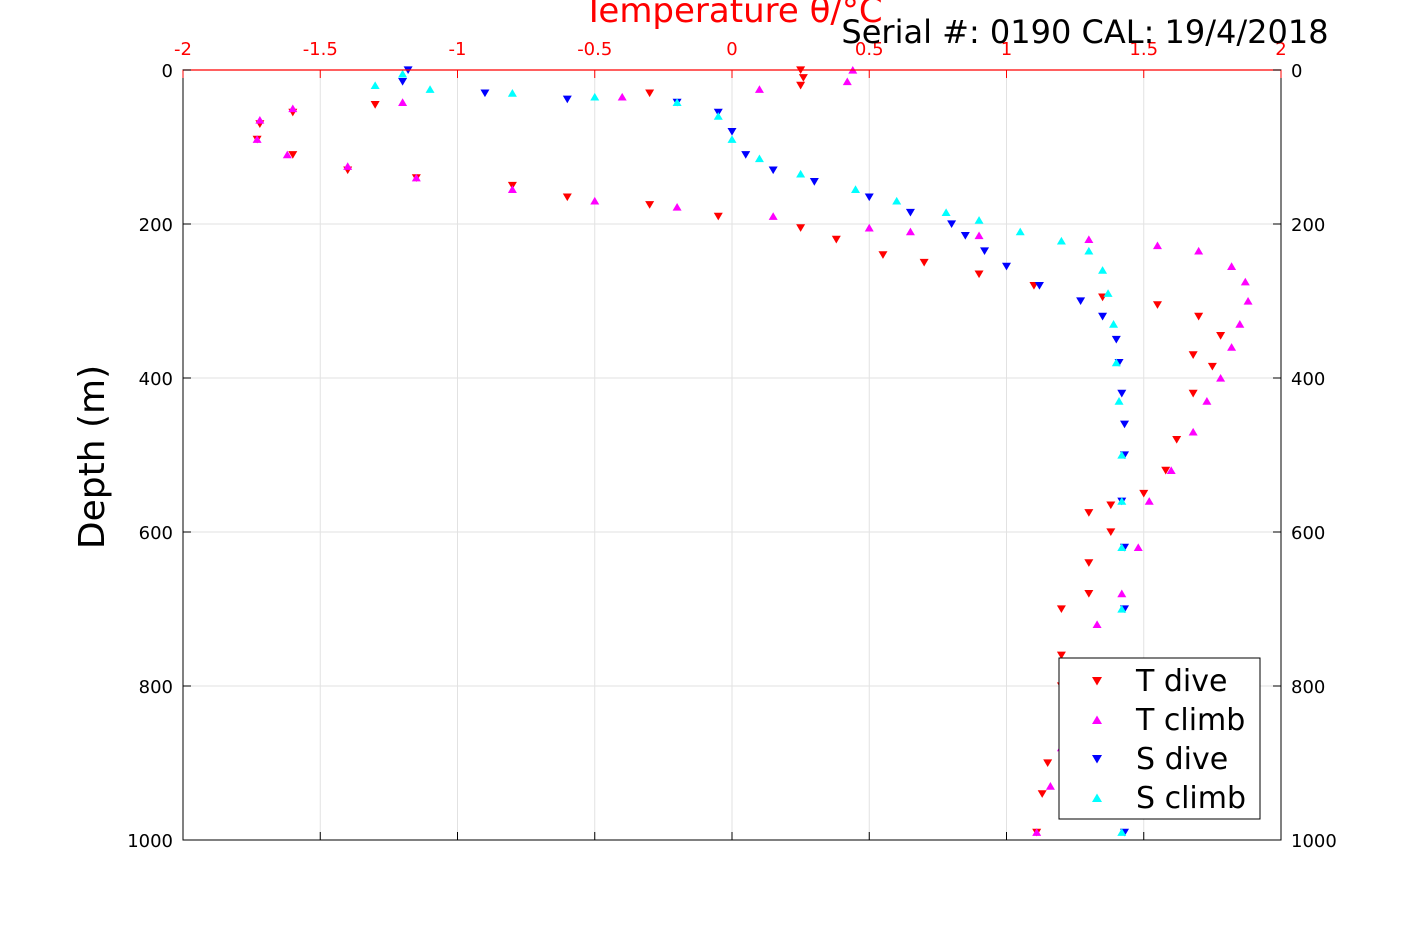 This screenshot has height=945, width=1417. Describe the element at coordinates (731, 49) in the screenshot. I see `x-tick-label: 0` at that location.